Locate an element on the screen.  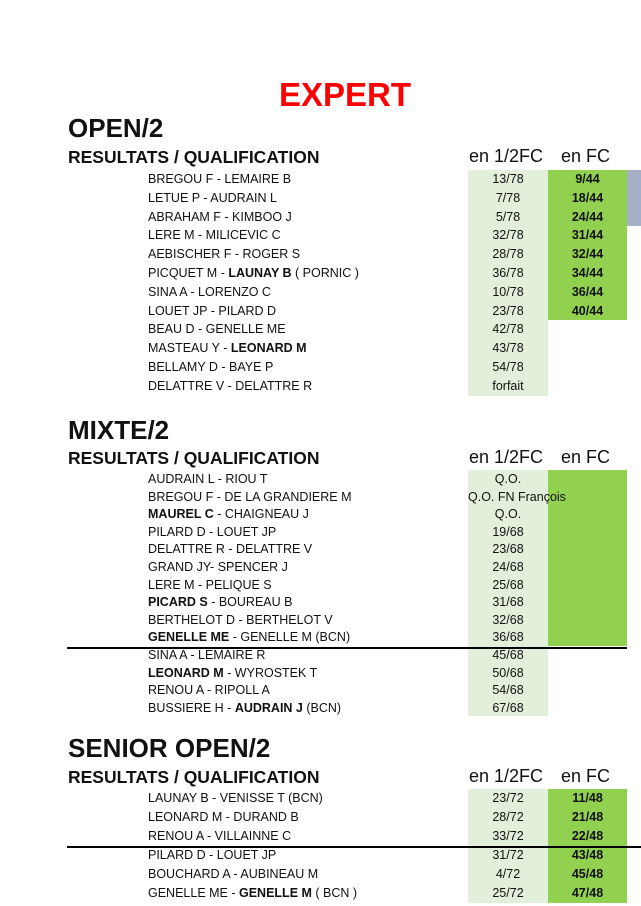
half-final-result: 24/68 is located at coordinates (508, 567).